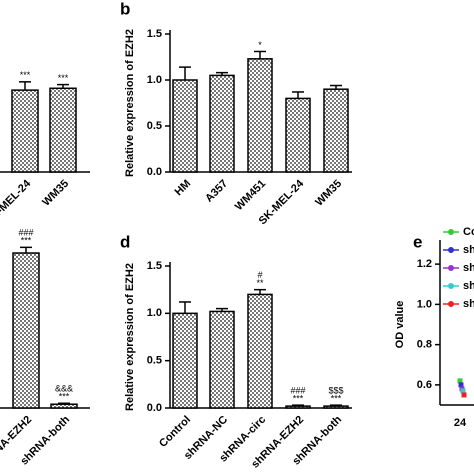 This screenshot has height=474, width=474. I want to click on x-tick-label: SK-MEL-24, so click(17, 202).